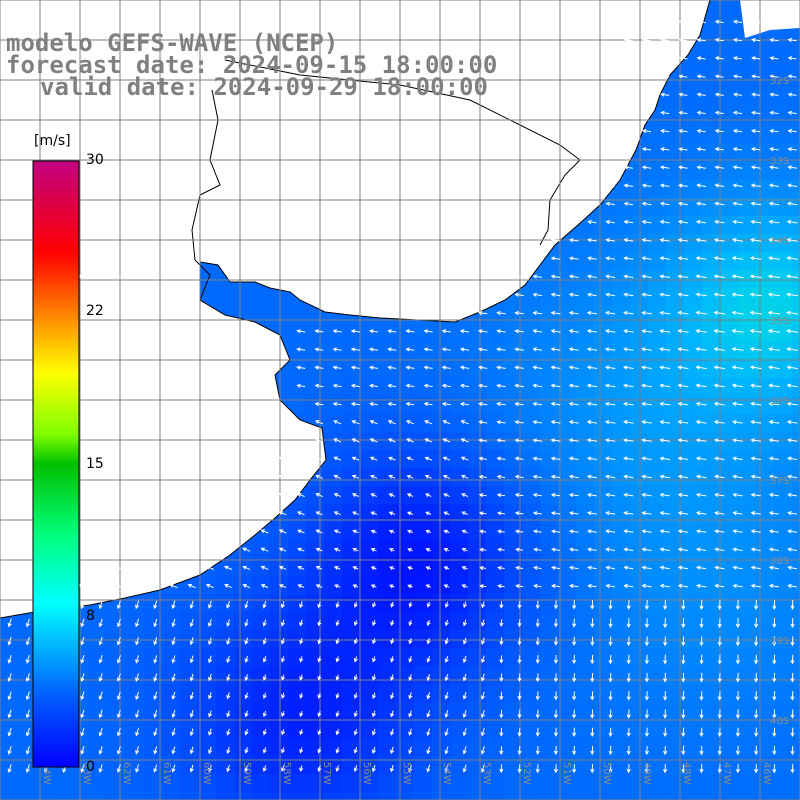  What do you see at coordinates (646, 773) in the screenshot?
I see `longitude-label: 49W` at bounding box center [646, 773].